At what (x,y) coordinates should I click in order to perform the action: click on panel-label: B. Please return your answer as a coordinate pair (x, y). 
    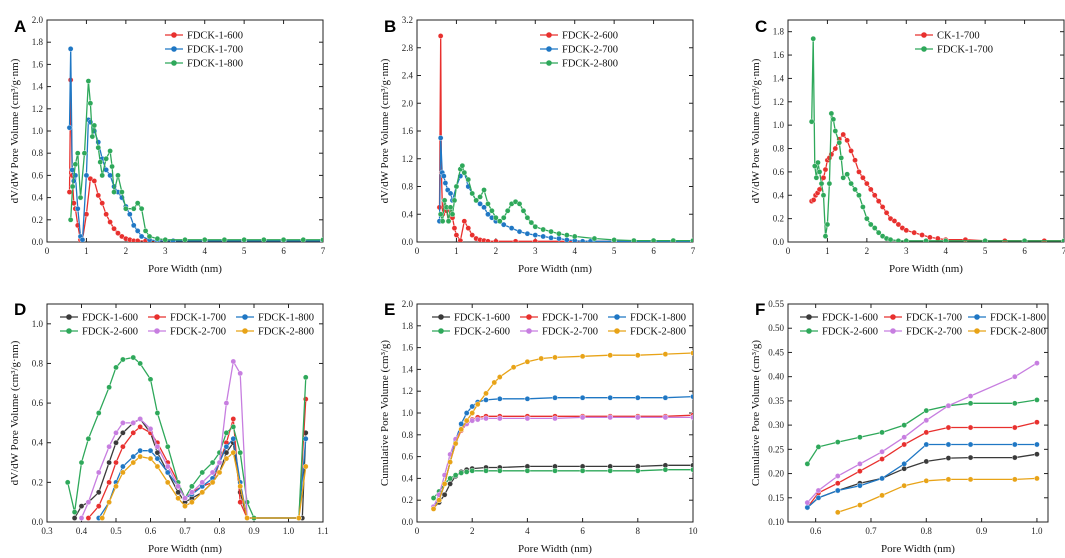
    Looking at the image, I should click on (390, 26).